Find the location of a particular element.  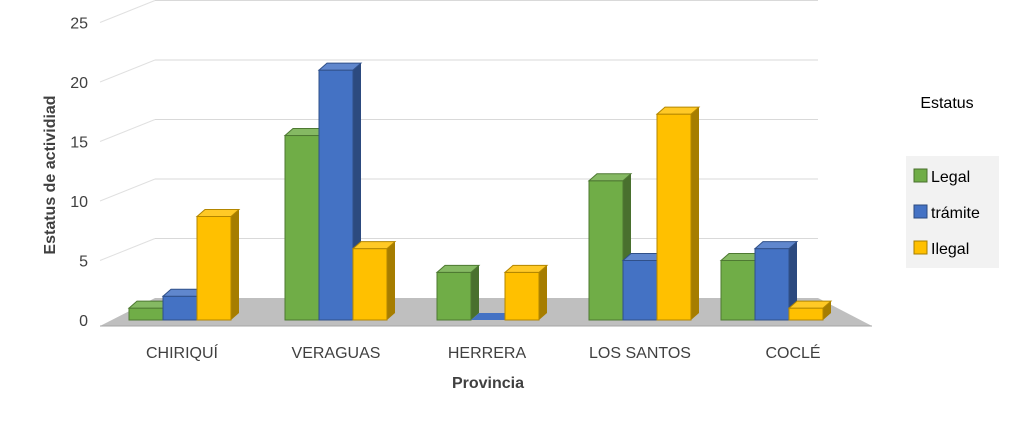

legend-entry-label: trámite is located at coordinates (955, 213).